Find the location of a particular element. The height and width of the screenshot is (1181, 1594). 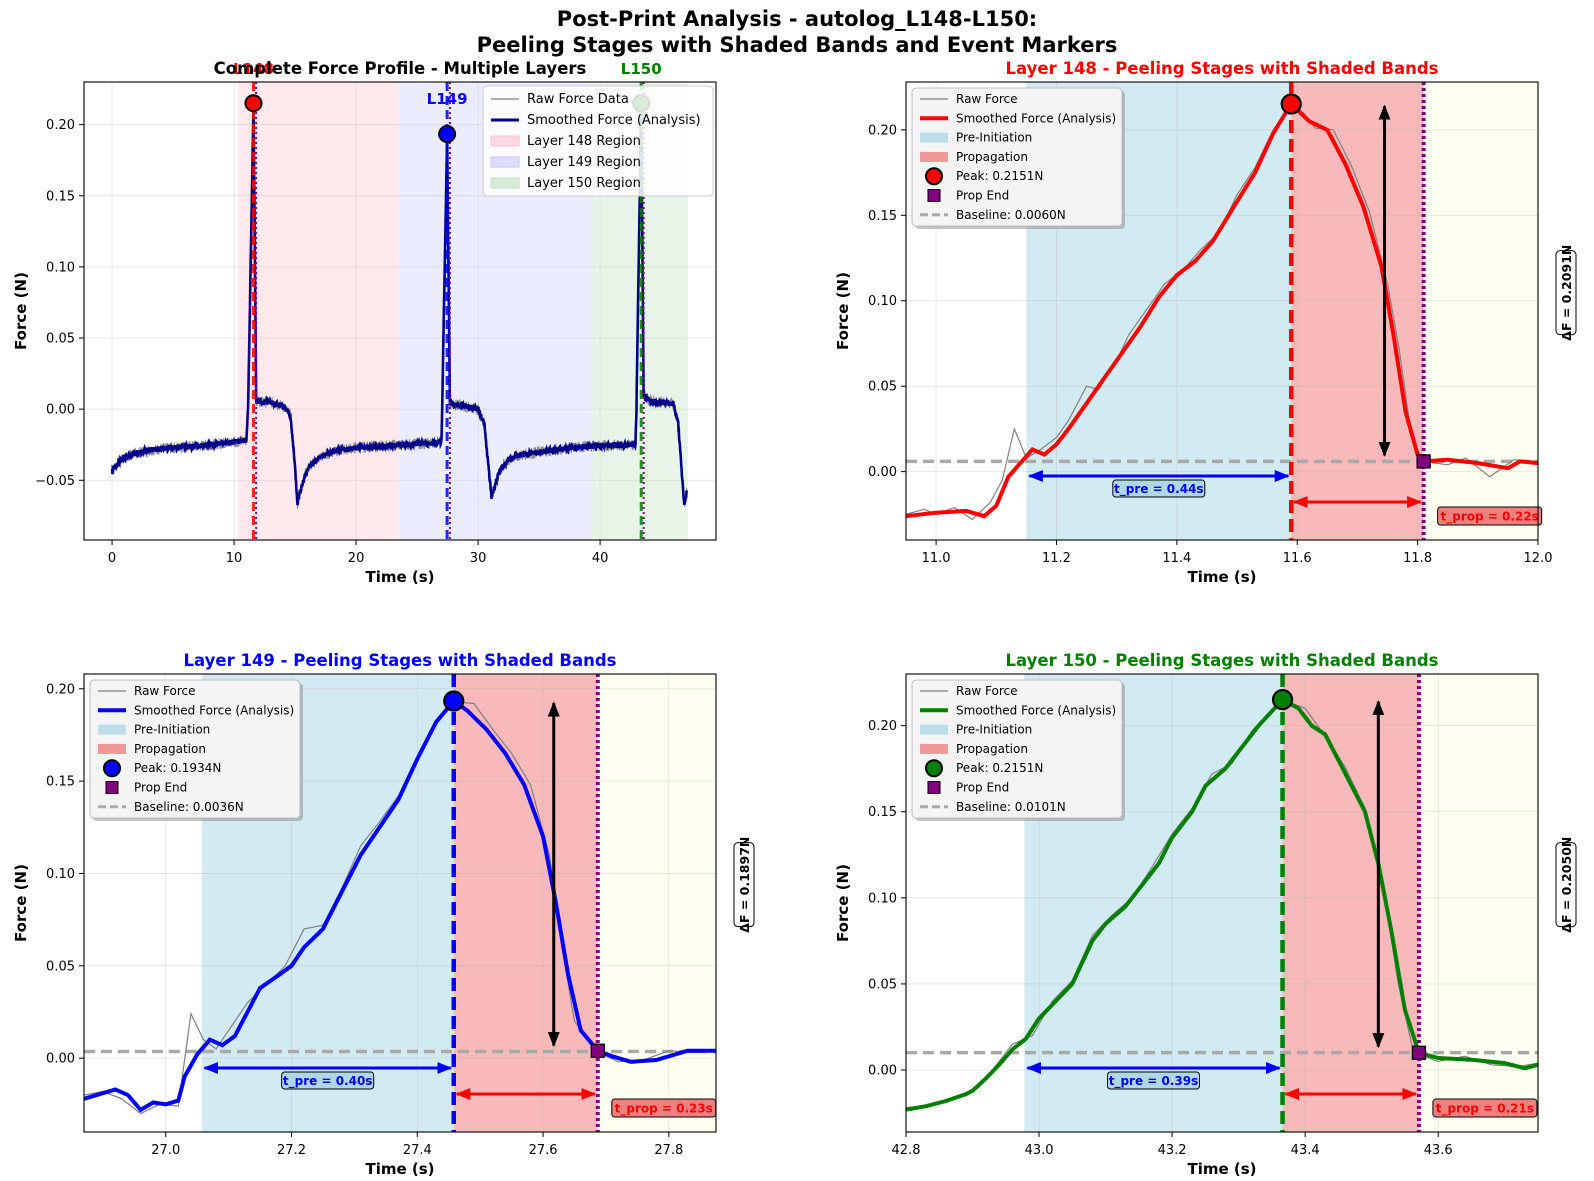

x-tick-label: 11.0 is located at coordinates (936, 558).